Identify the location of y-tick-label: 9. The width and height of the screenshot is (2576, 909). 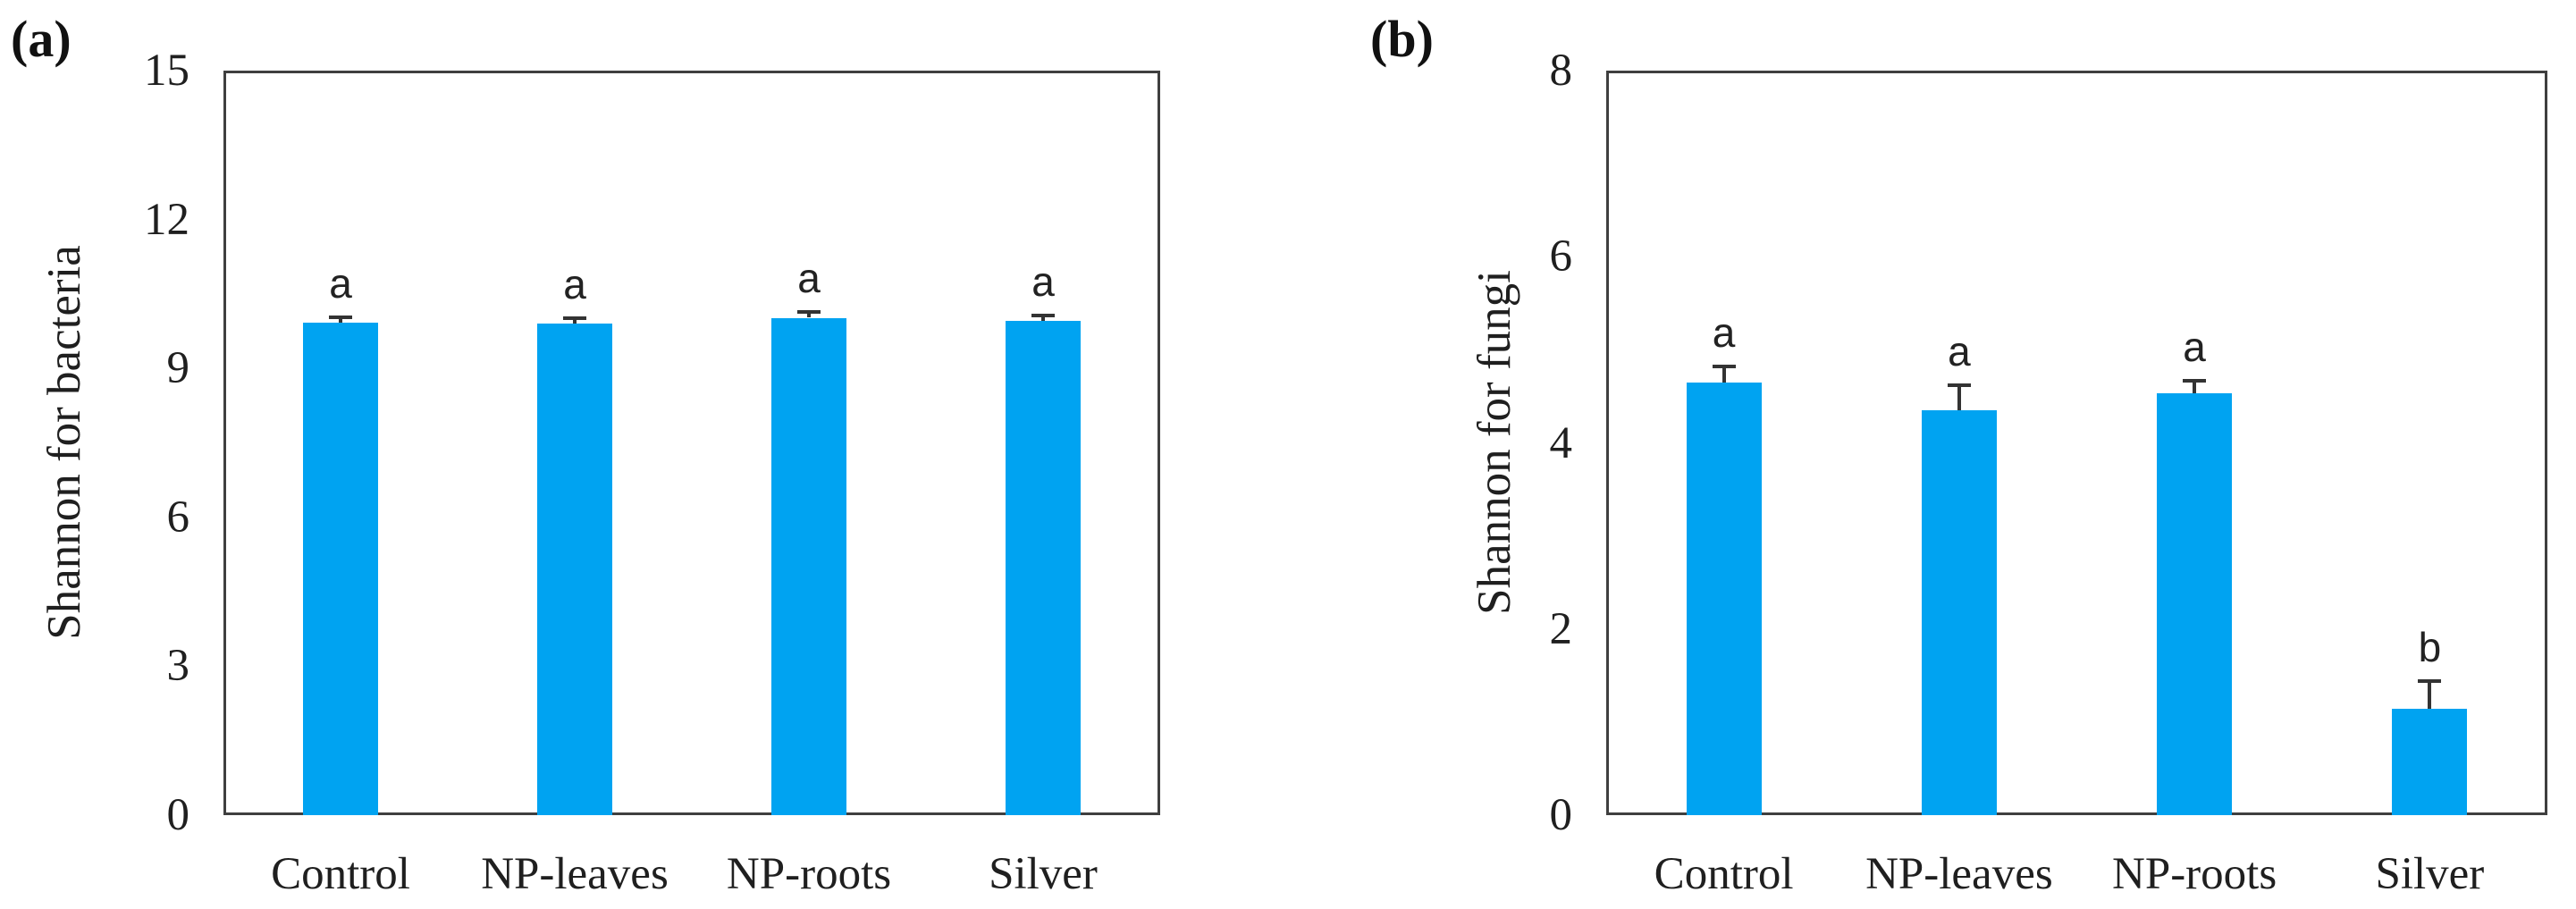
(178, 368).